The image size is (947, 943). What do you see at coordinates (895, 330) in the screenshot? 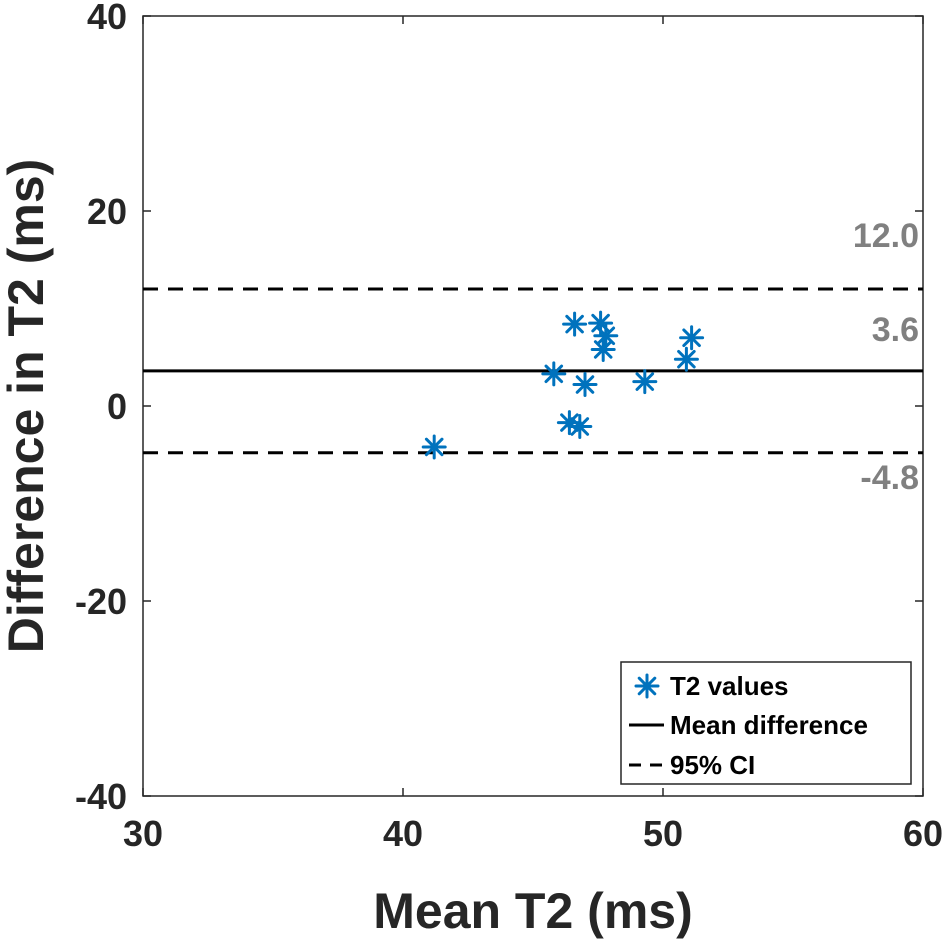
I see `ref-label-0: 3.6` at bounding box center [895, 330].